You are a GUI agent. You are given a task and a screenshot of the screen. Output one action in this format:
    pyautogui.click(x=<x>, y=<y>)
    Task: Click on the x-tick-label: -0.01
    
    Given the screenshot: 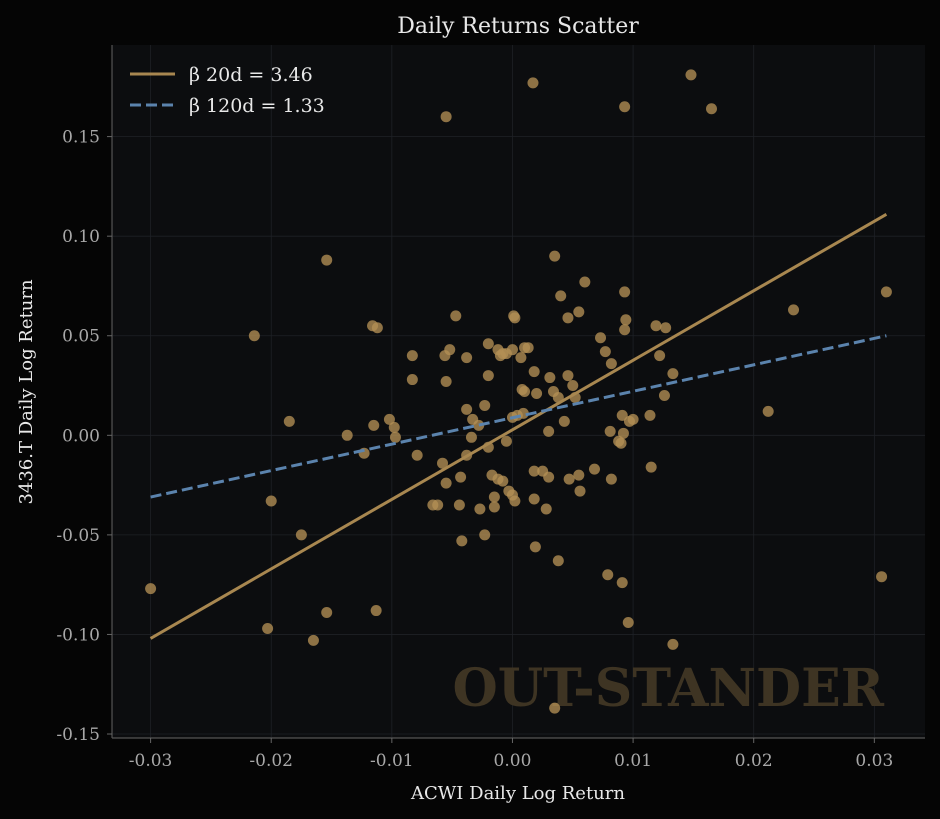 What is the action you would take?
    pyautogui.click(x=392, y=761)
    